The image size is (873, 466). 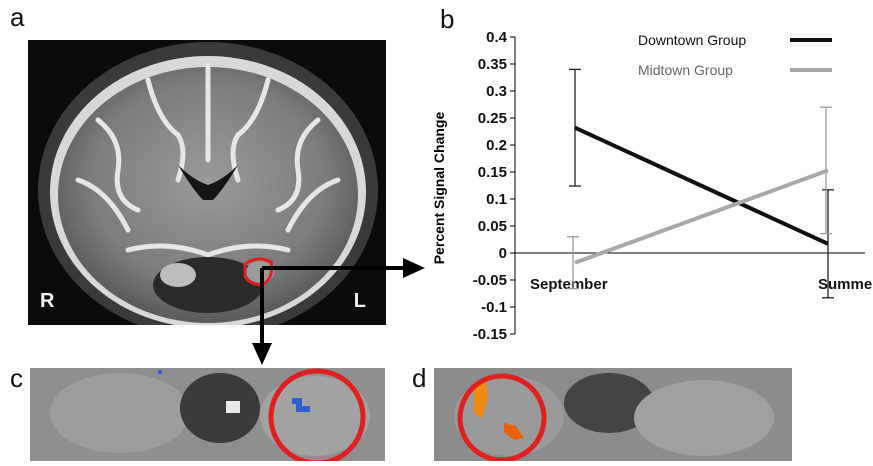 What do you see at coordinates (497, 37) in the screenshot?
I see `y-tick-label: 0.4` at bounding box center [497, 37].